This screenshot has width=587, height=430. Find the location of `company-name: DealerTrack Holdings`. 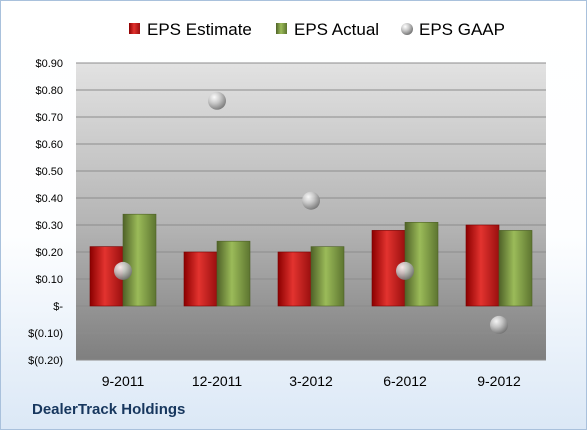

company-name: DealerTrack Holdings is located at coordinates (109, 409).